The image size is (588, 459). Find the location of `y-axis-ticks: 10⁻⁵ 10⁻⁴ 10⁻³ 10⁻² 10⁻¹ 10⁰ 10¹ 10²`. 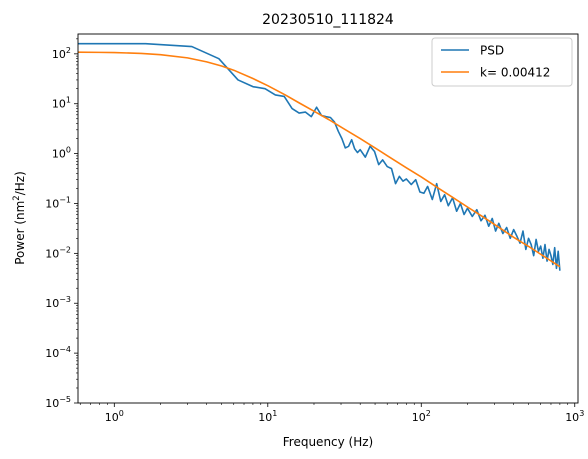

y-axis-ticks: 10⁻⁵ 10⁻⁴ 10⁻³ 10⁻² 10⁻¹ 10⁰ 10¹ 10² is located at coordinates (61, 224).